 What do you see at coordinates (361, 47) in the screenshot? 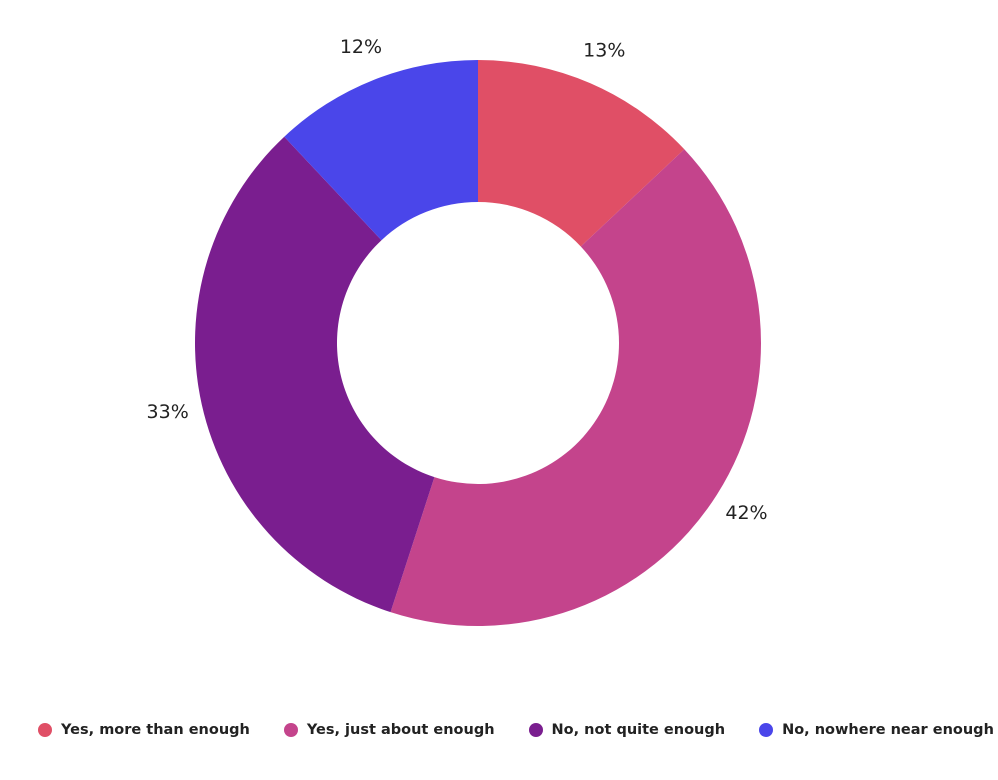
I see `slice-value-label: 12%` at bounding box center [361, 47].